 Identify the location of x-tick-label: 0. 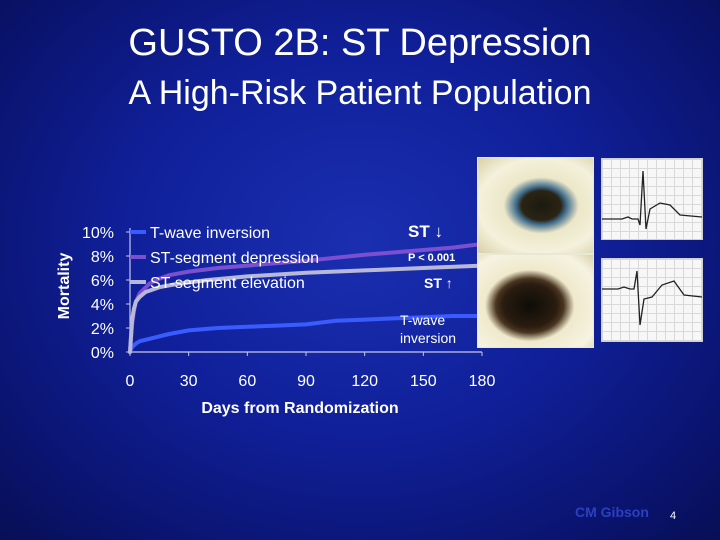
(130, 381).